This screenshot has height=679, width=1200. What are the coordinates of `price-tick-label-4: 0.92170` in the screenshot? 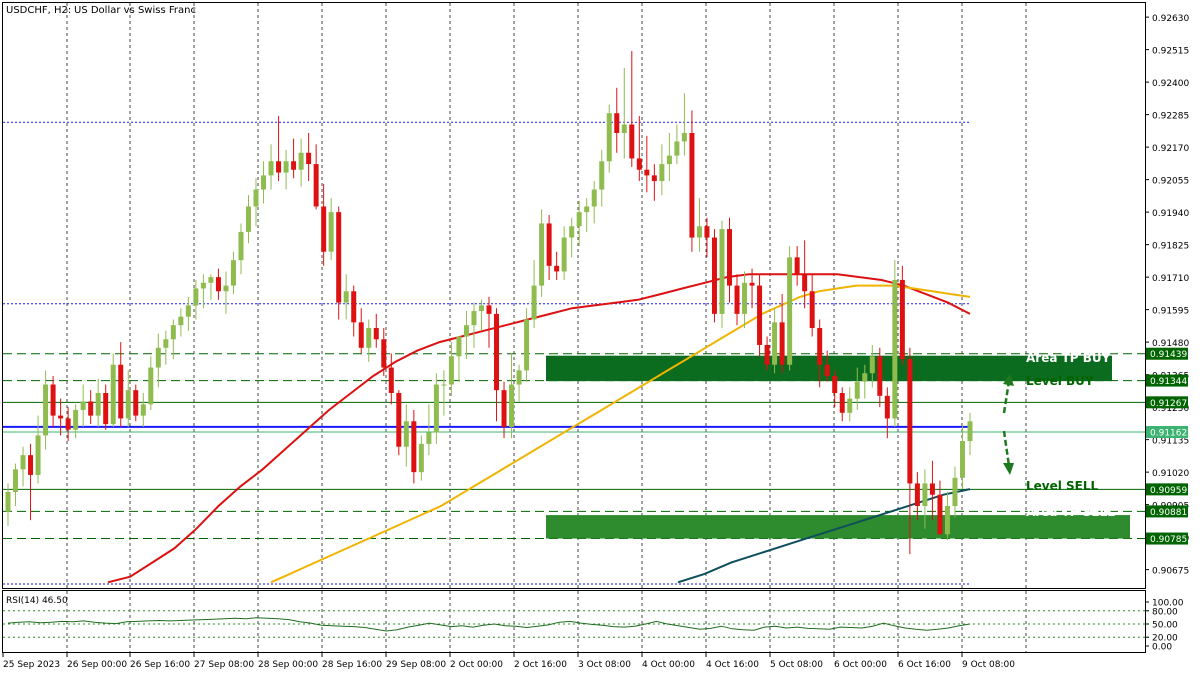 It's located at (1170, 149).